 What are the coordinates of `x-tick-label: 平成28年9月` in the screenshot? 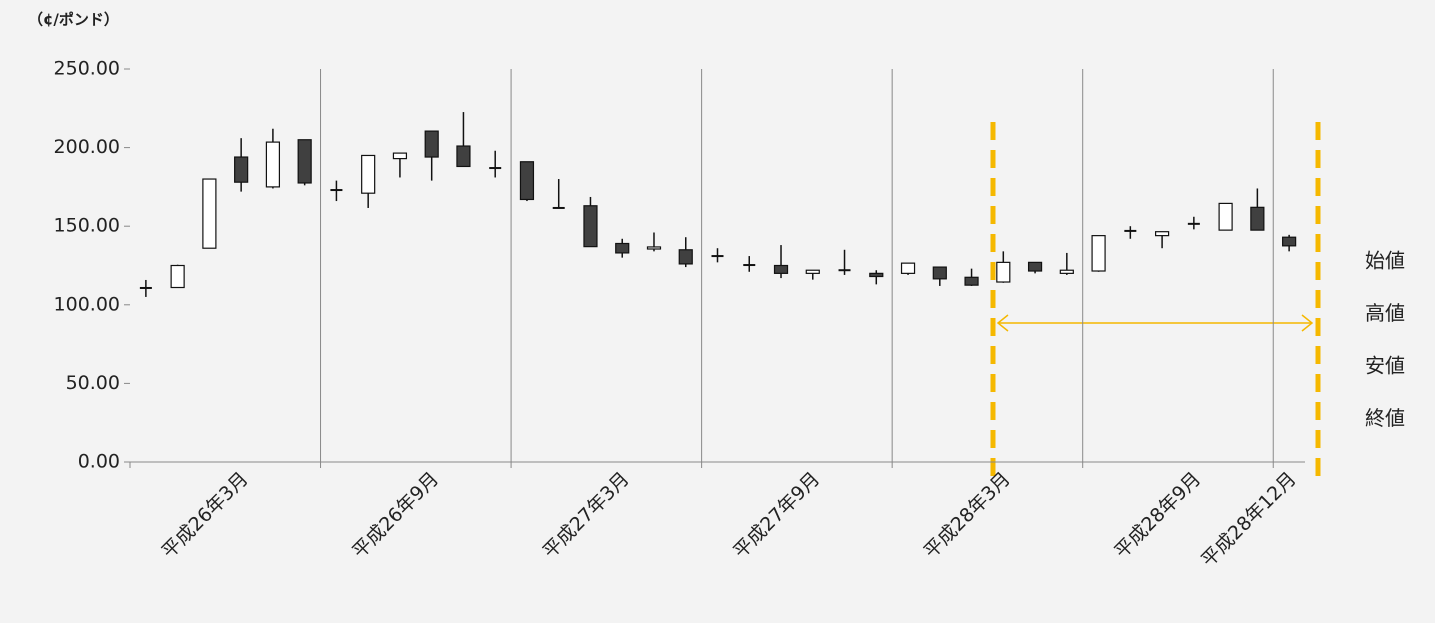 It's located at (1157, 515).